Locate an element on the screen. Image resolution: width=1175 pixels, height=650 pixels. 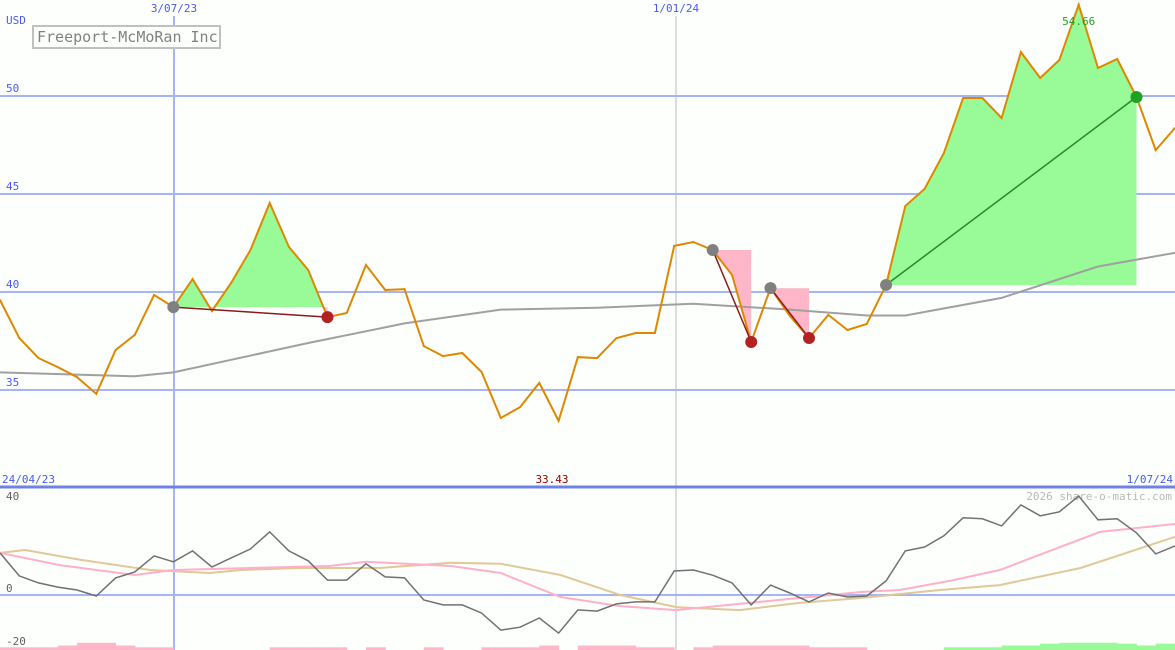
slow-signal-line is located at coordinates (587, 573).